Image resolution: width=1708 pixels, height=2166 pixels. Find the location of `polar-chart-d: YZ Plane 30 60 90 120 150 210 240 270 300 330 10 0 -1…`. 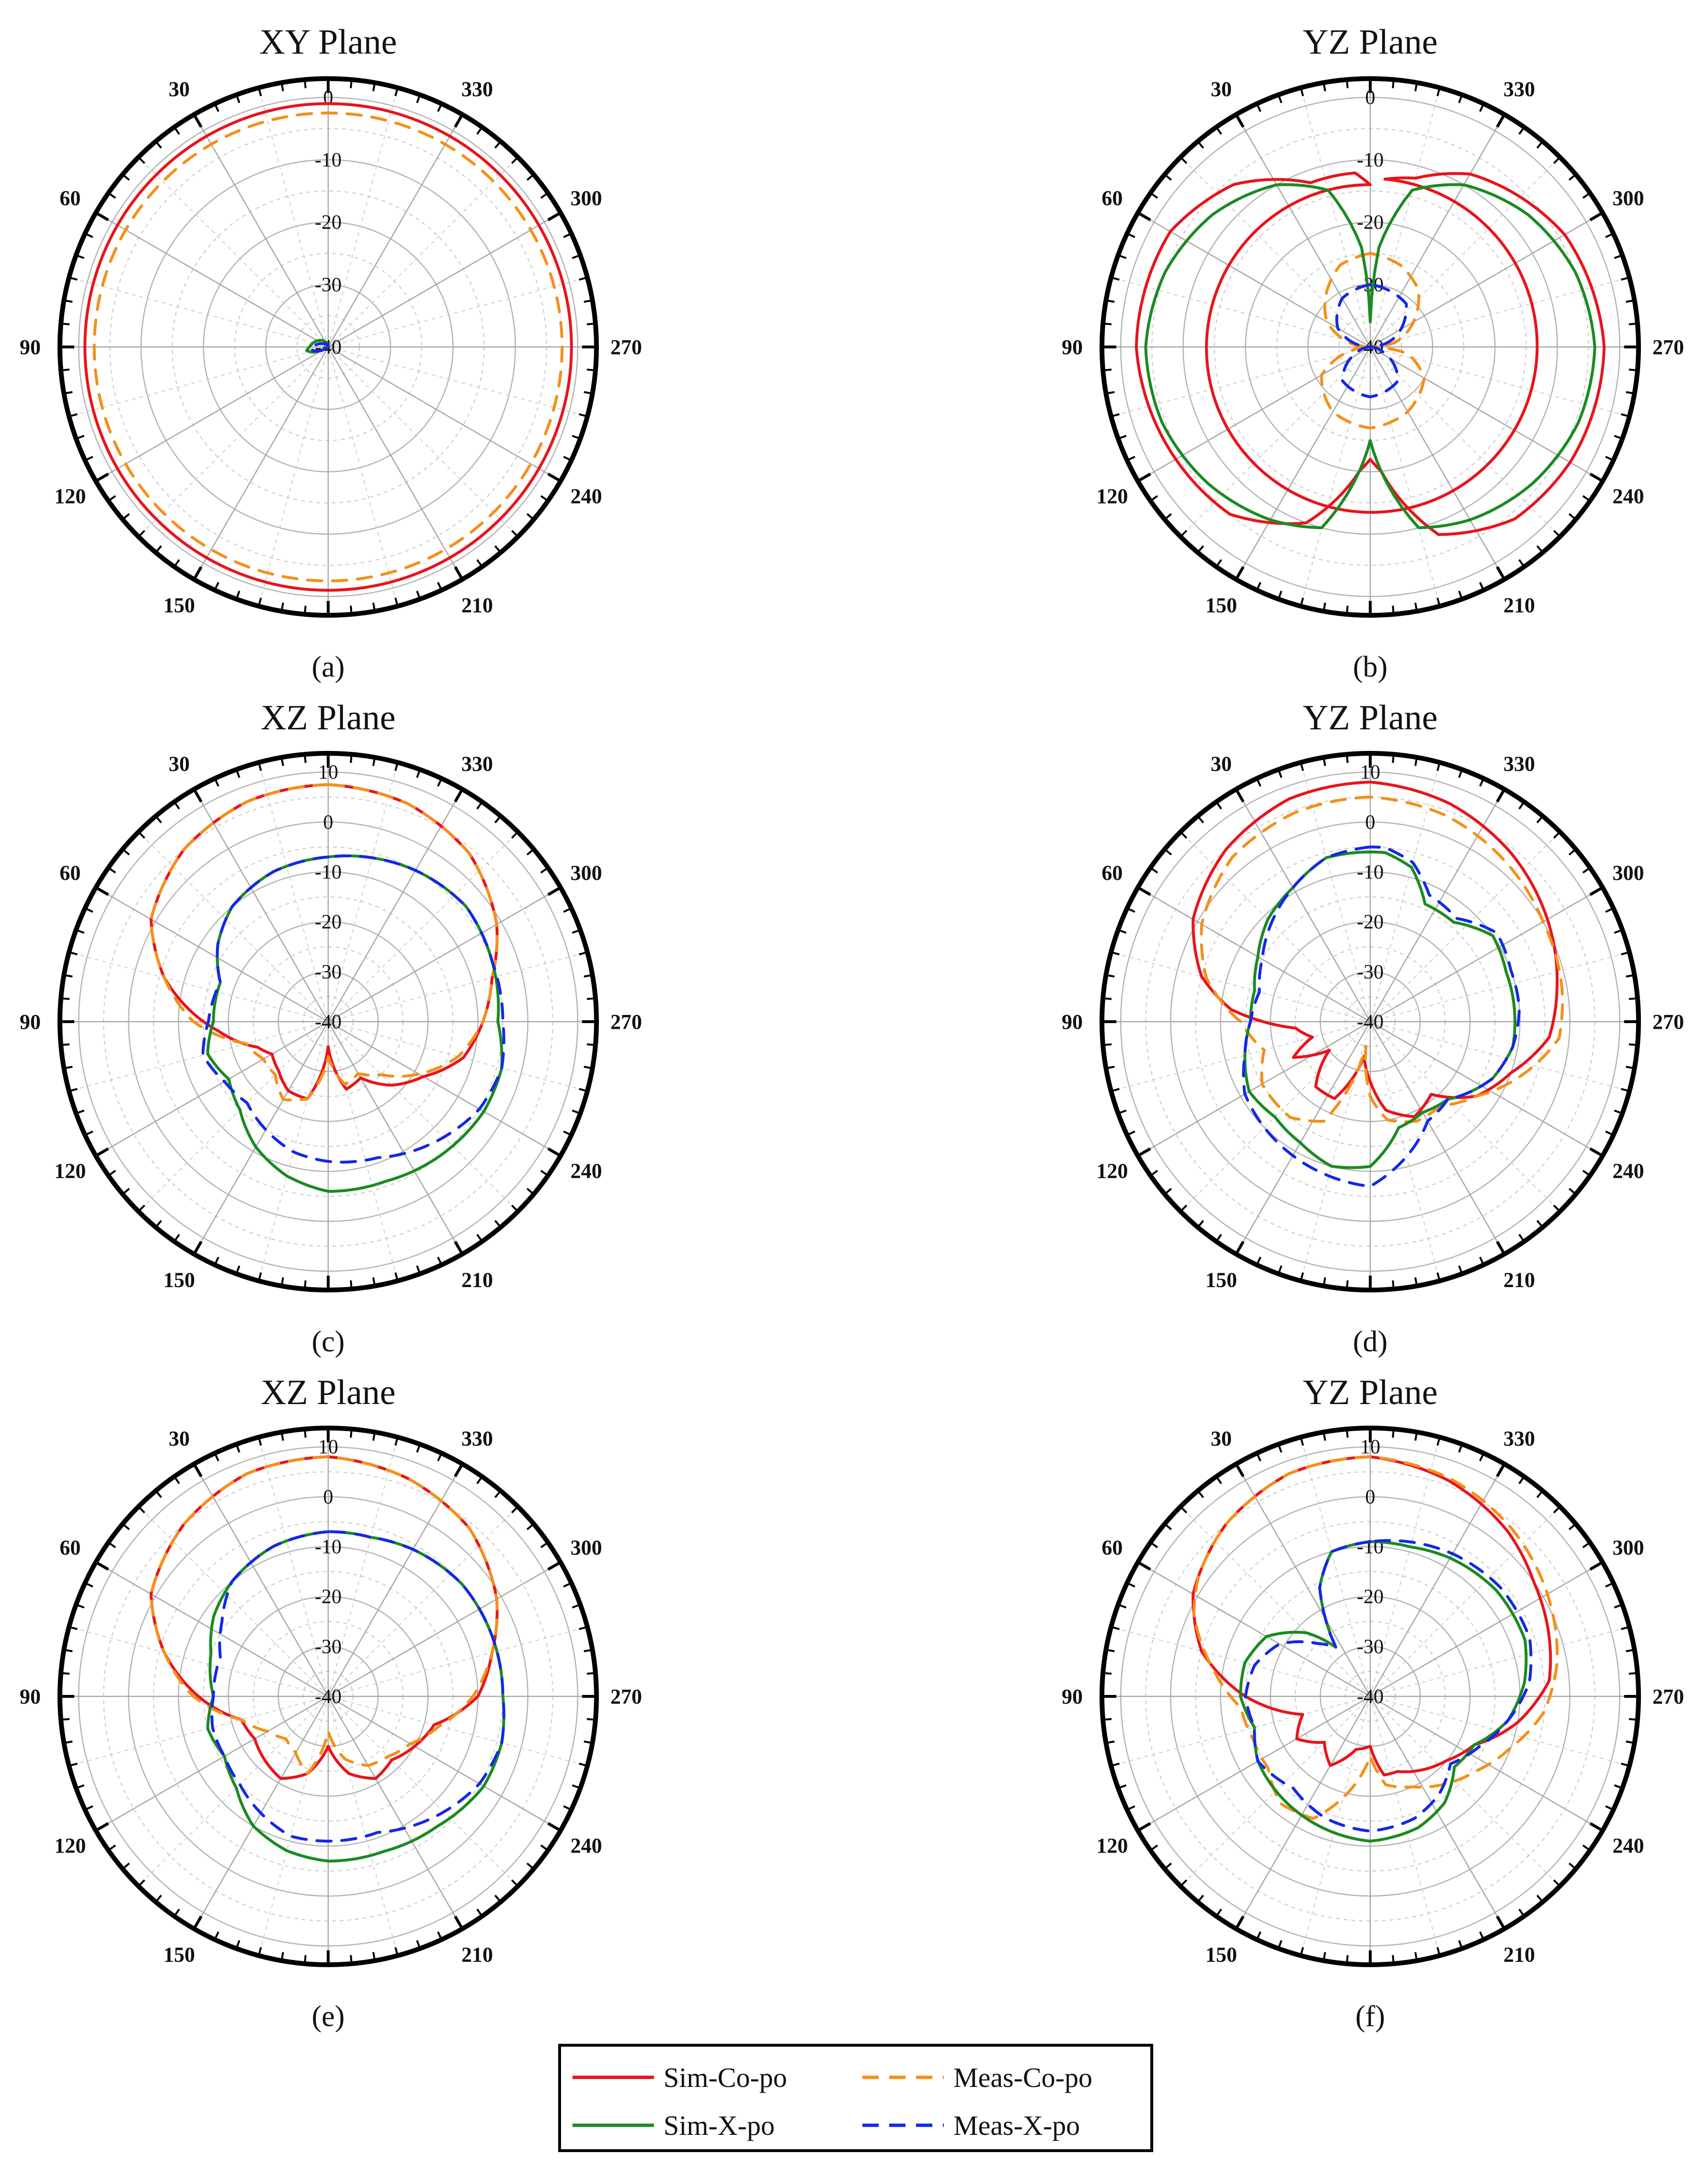

polar-chart-d: YZ Plane 30 60 90 120 150 210 240 270 300 330 10 0 -1… is located at coordinates (1373, 1028).